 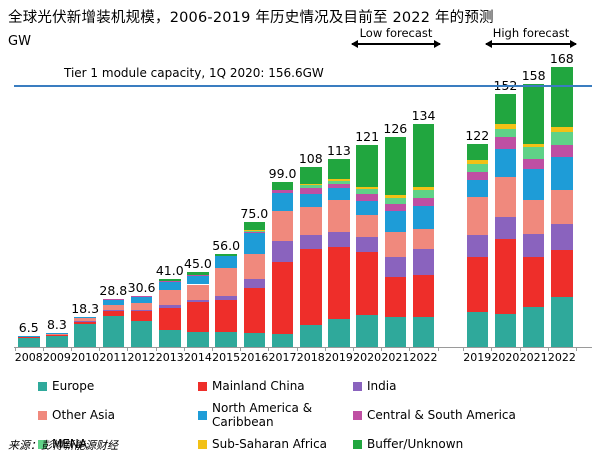 What do you see at coordinates (505, 163) in the screenshot?
I see `bar-2020-high-segment-north-america-caribbean` at bounding box center [505, 163].